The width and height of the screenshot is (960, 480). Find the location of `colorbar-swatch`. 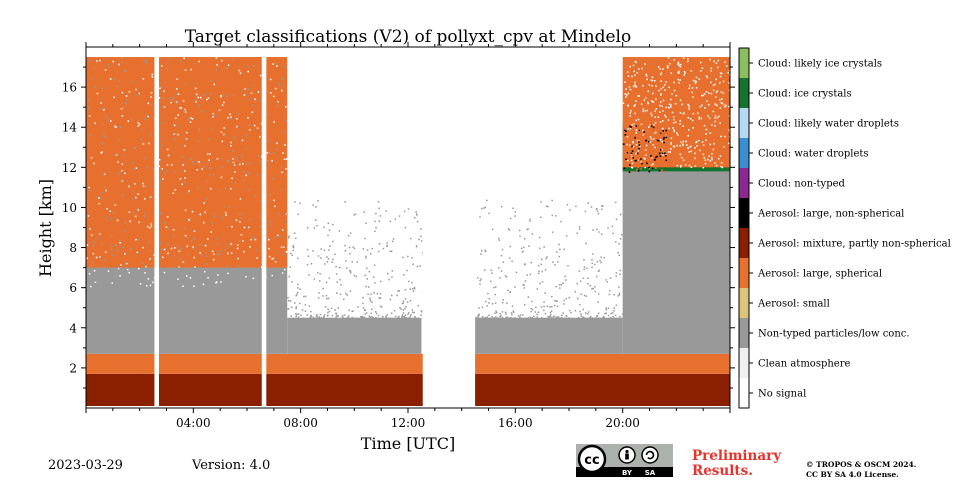

colorbar-swatch is located at coordinates (744, 183).